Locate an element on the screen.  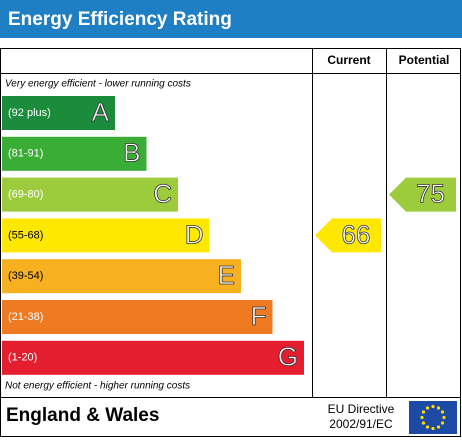
band-letter: G is located at coordinates (288, 357).